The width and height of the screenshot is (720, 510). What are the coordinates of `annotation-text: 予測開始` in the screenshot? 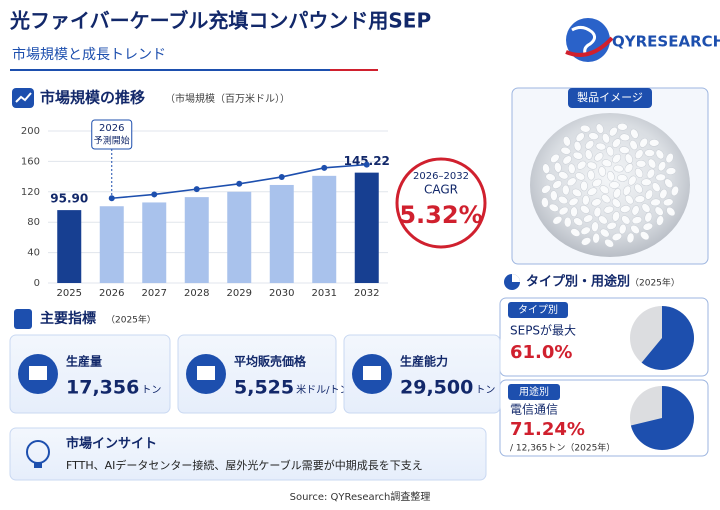 It's located at (112, 141).